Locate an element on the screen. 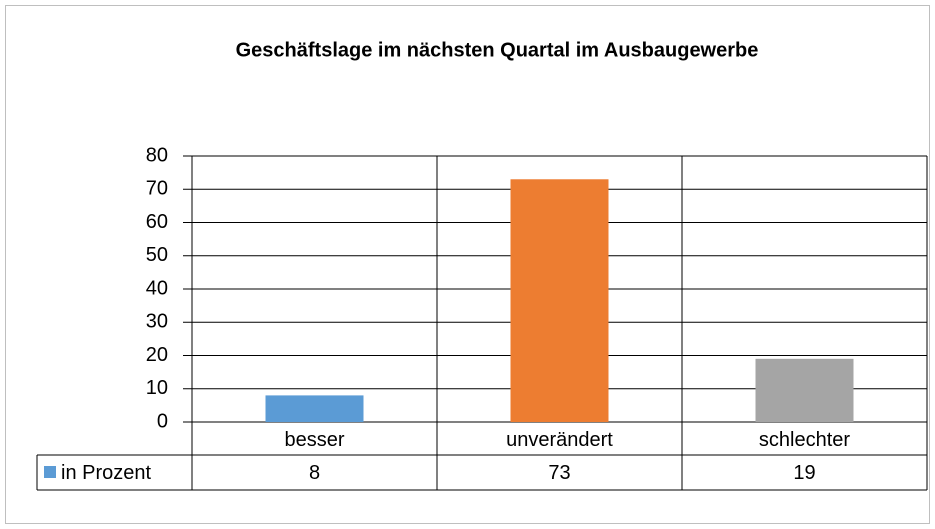 Image resolution: width=935 pixels, height=529 pixels. y-tick-label: 20 is located at coordinates (157, 355).